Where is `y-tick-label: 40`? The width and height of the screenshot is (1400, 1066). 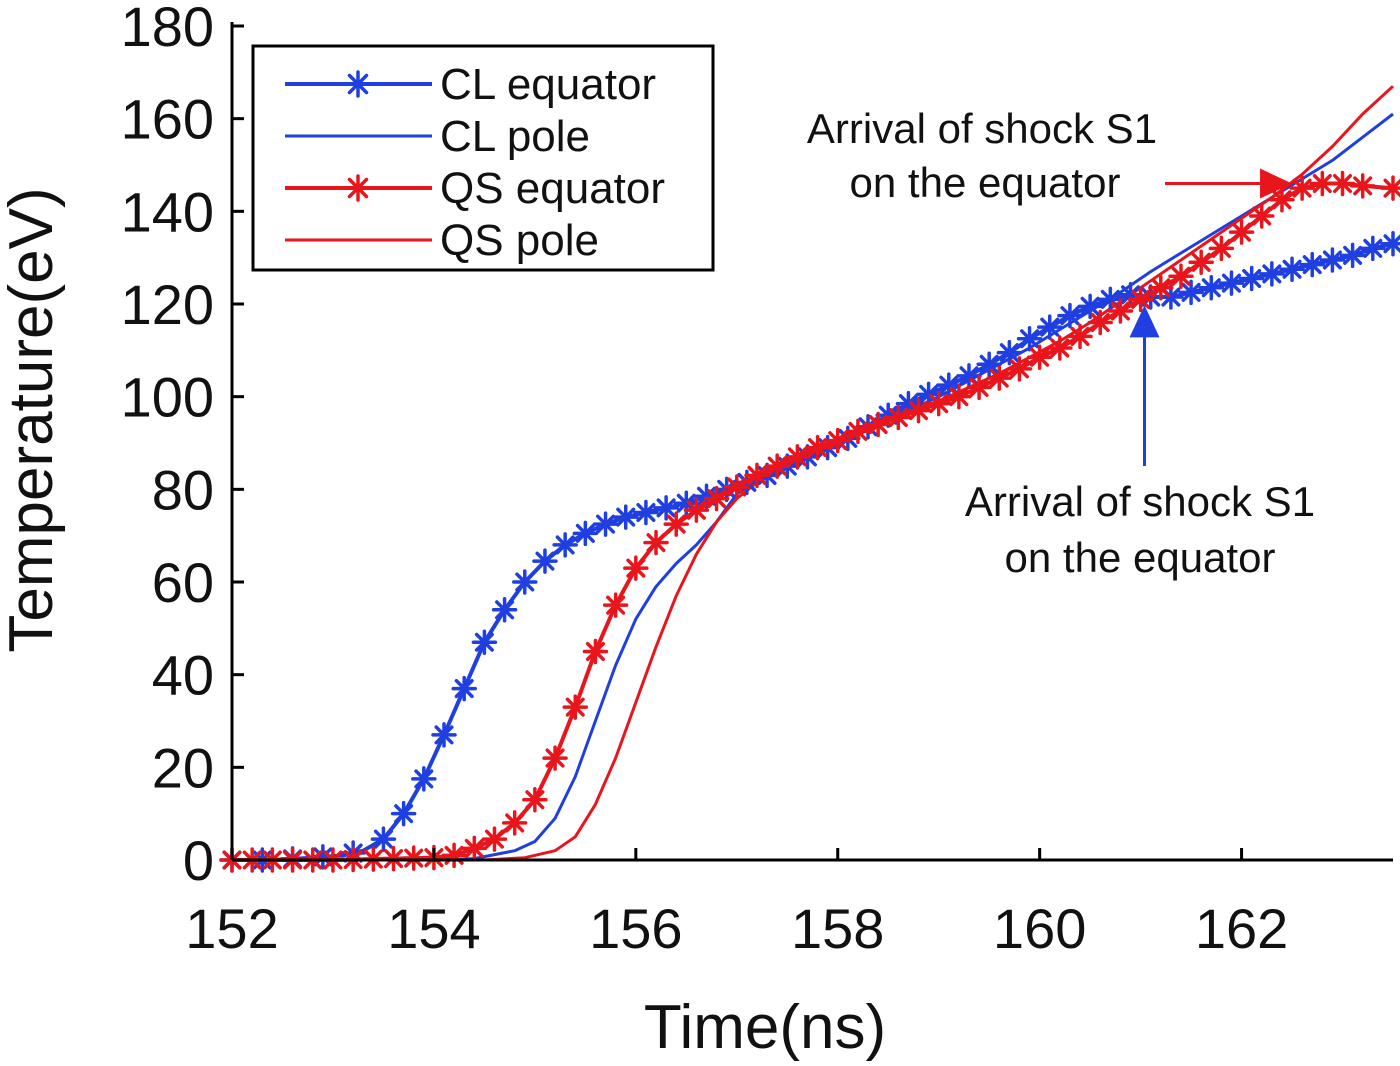 y-tick-label: 40 is located at coordinates (183, 675).